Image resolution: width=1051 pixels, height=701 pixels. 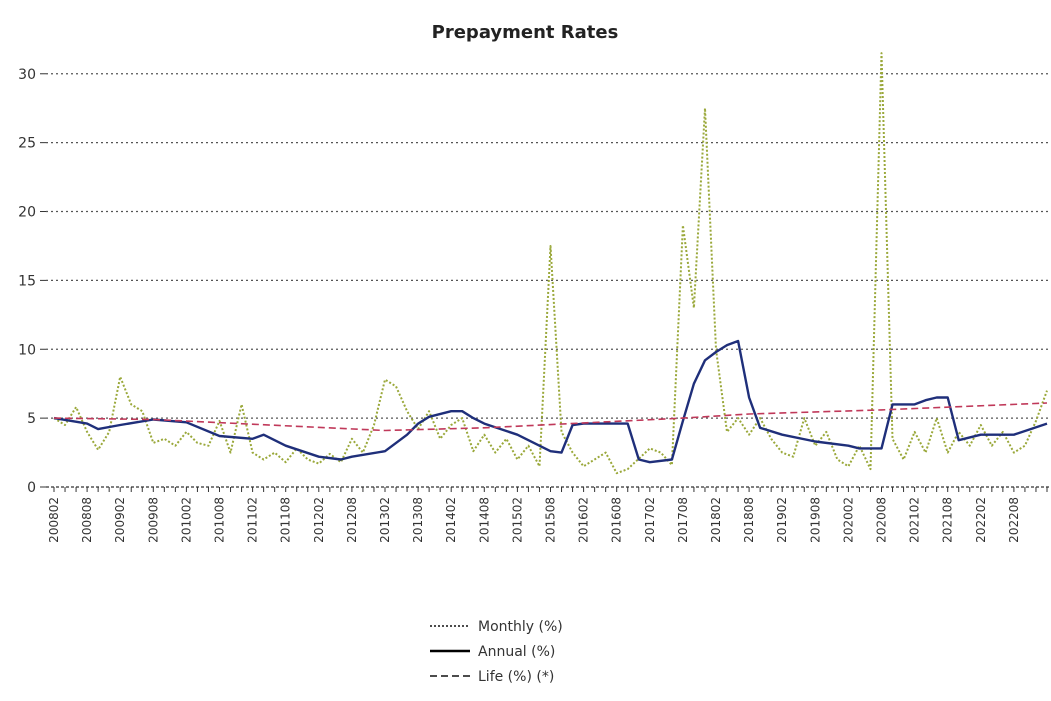 What do you see at coordinates (186, 520) in the screenshot?
I see `x-tick-label: 201002` at bounding box center [186, 520].